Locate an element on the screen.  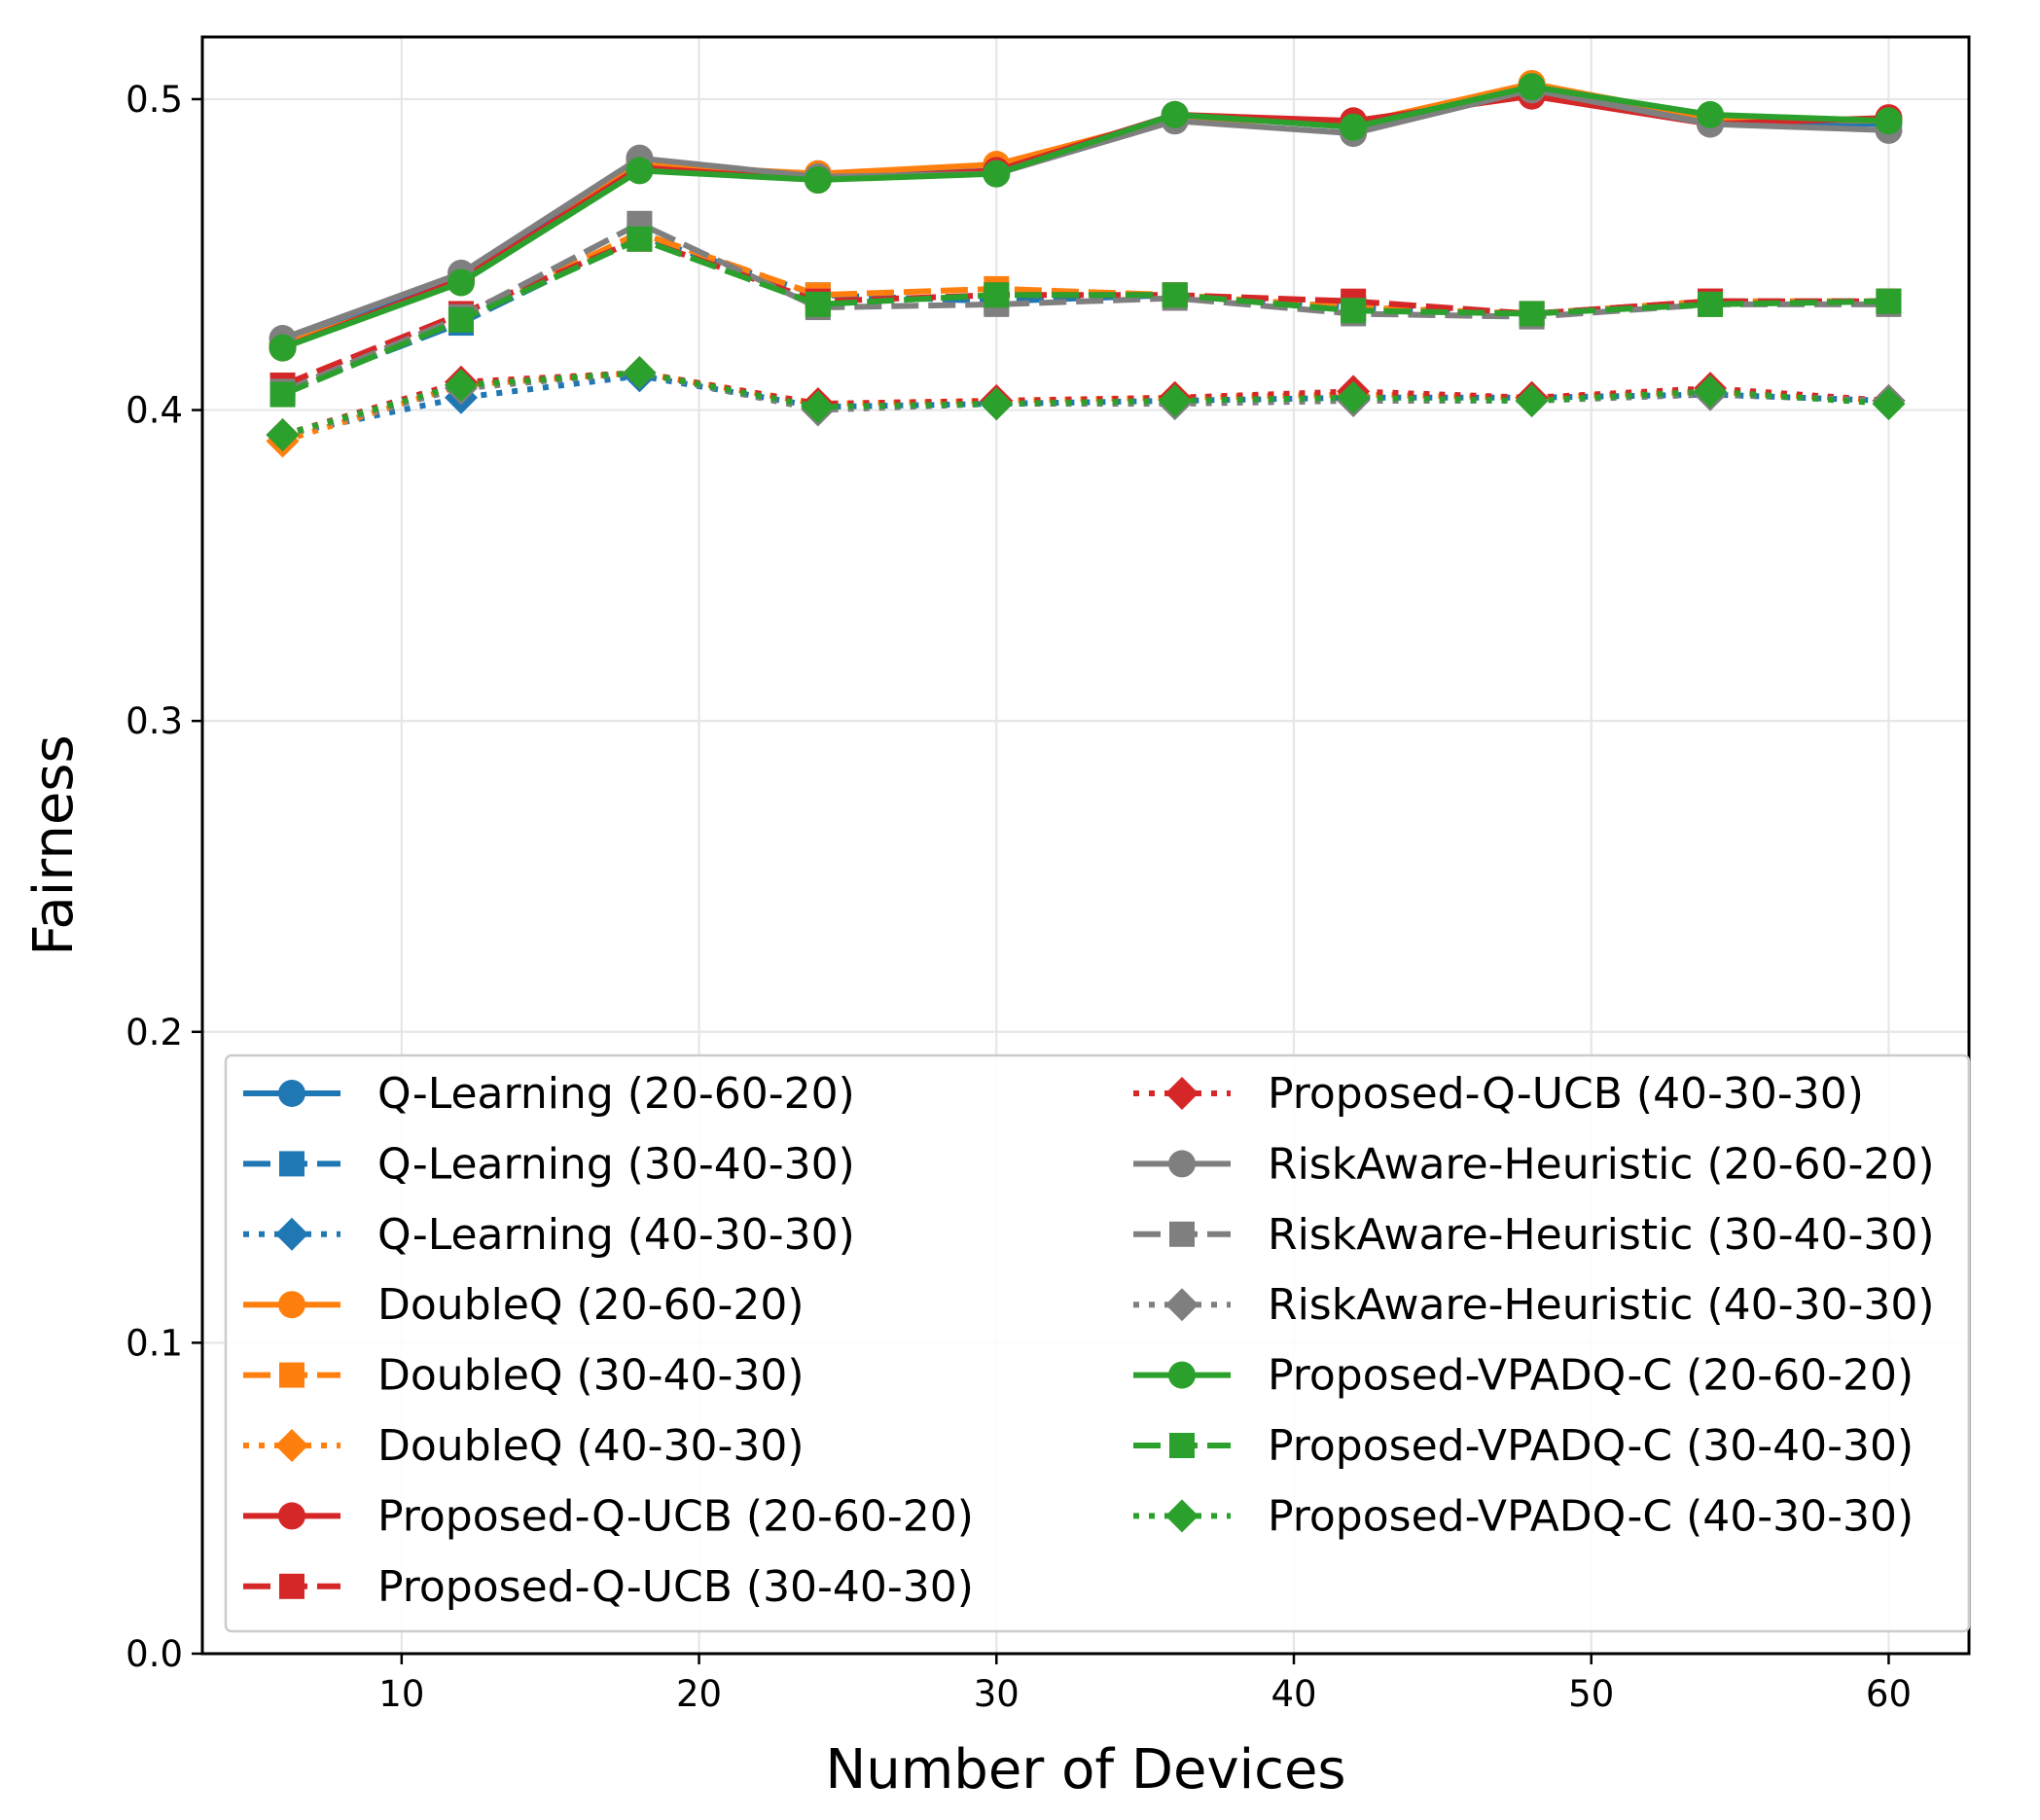
legend-label: Proposed-VPADQ-C (40-30-30) is located at coordinates (1591, 1516).